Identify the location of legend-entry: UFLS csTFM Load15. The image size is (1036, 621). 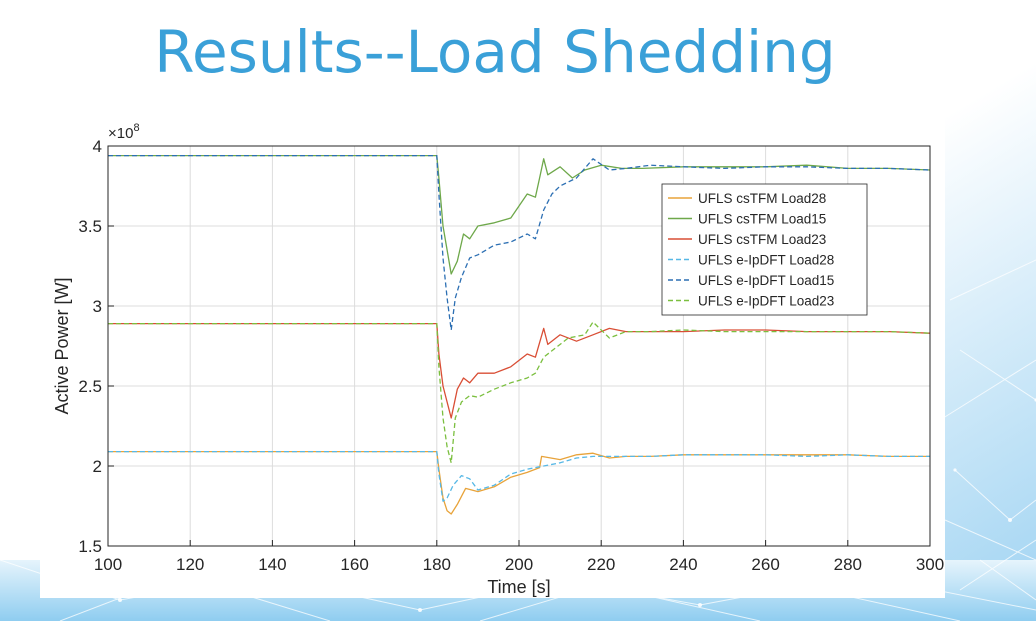
(762, 219).